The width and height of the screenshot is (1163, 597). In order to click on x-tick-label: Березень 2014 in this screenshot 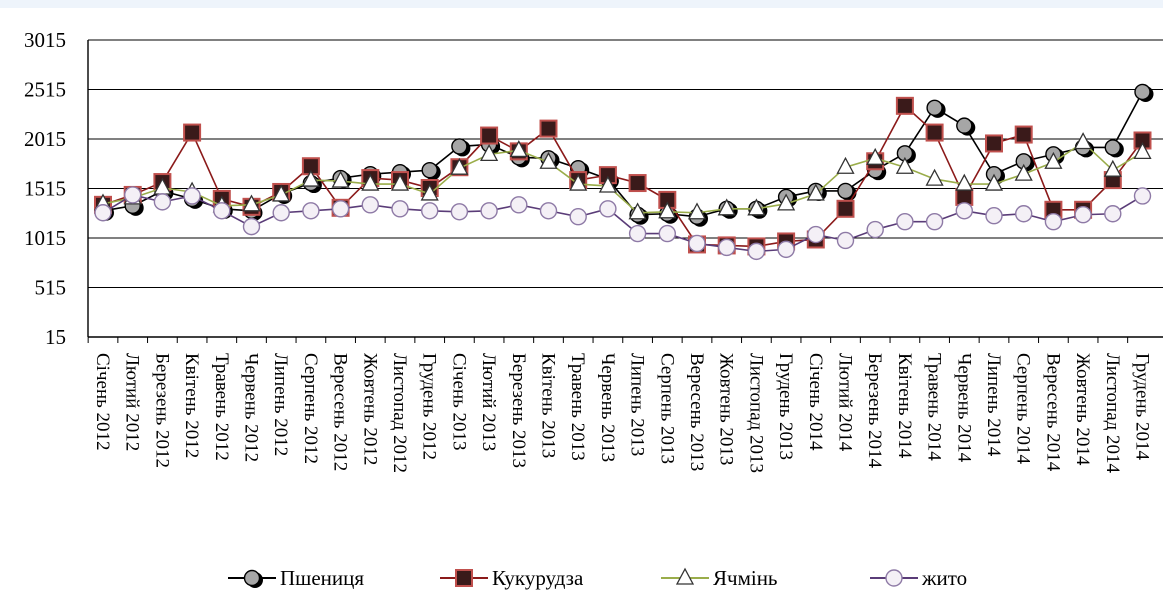, I will do `click(874, 411)`.